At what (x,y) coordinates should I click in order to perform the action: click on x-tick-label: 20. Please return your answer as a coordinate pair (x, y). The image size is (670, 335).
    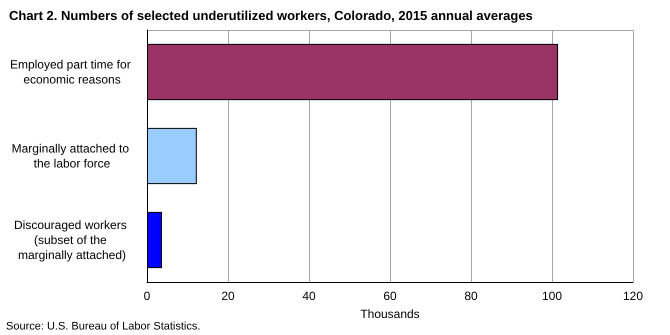
    Looking at the image, I should click on (228, 296).